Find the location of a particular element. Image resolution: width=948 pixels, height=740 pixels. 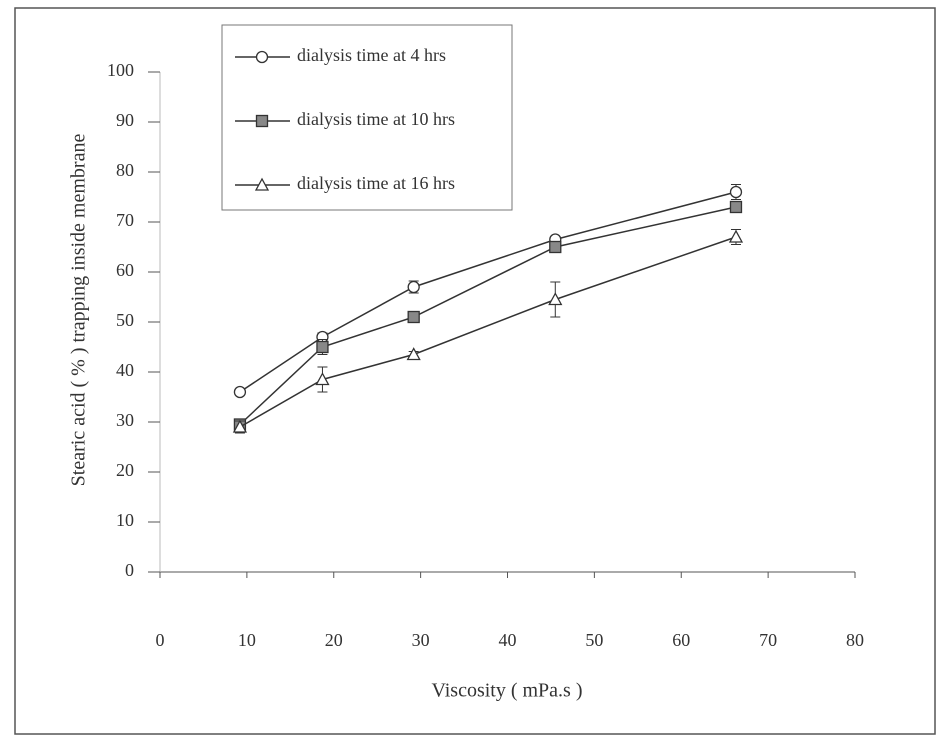

x-tick-label: 10 is located at coordinates (247, 640).